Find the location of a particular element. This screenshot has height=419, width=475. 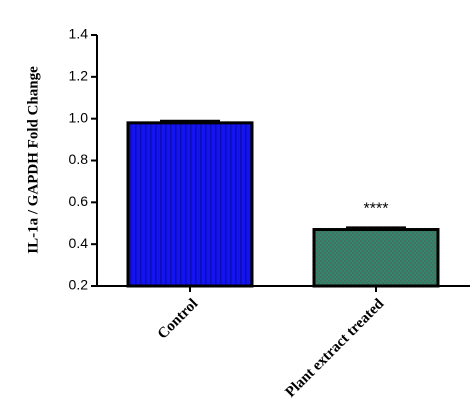

y-tick-label: 0.4 is located at coordinates (79, 243).